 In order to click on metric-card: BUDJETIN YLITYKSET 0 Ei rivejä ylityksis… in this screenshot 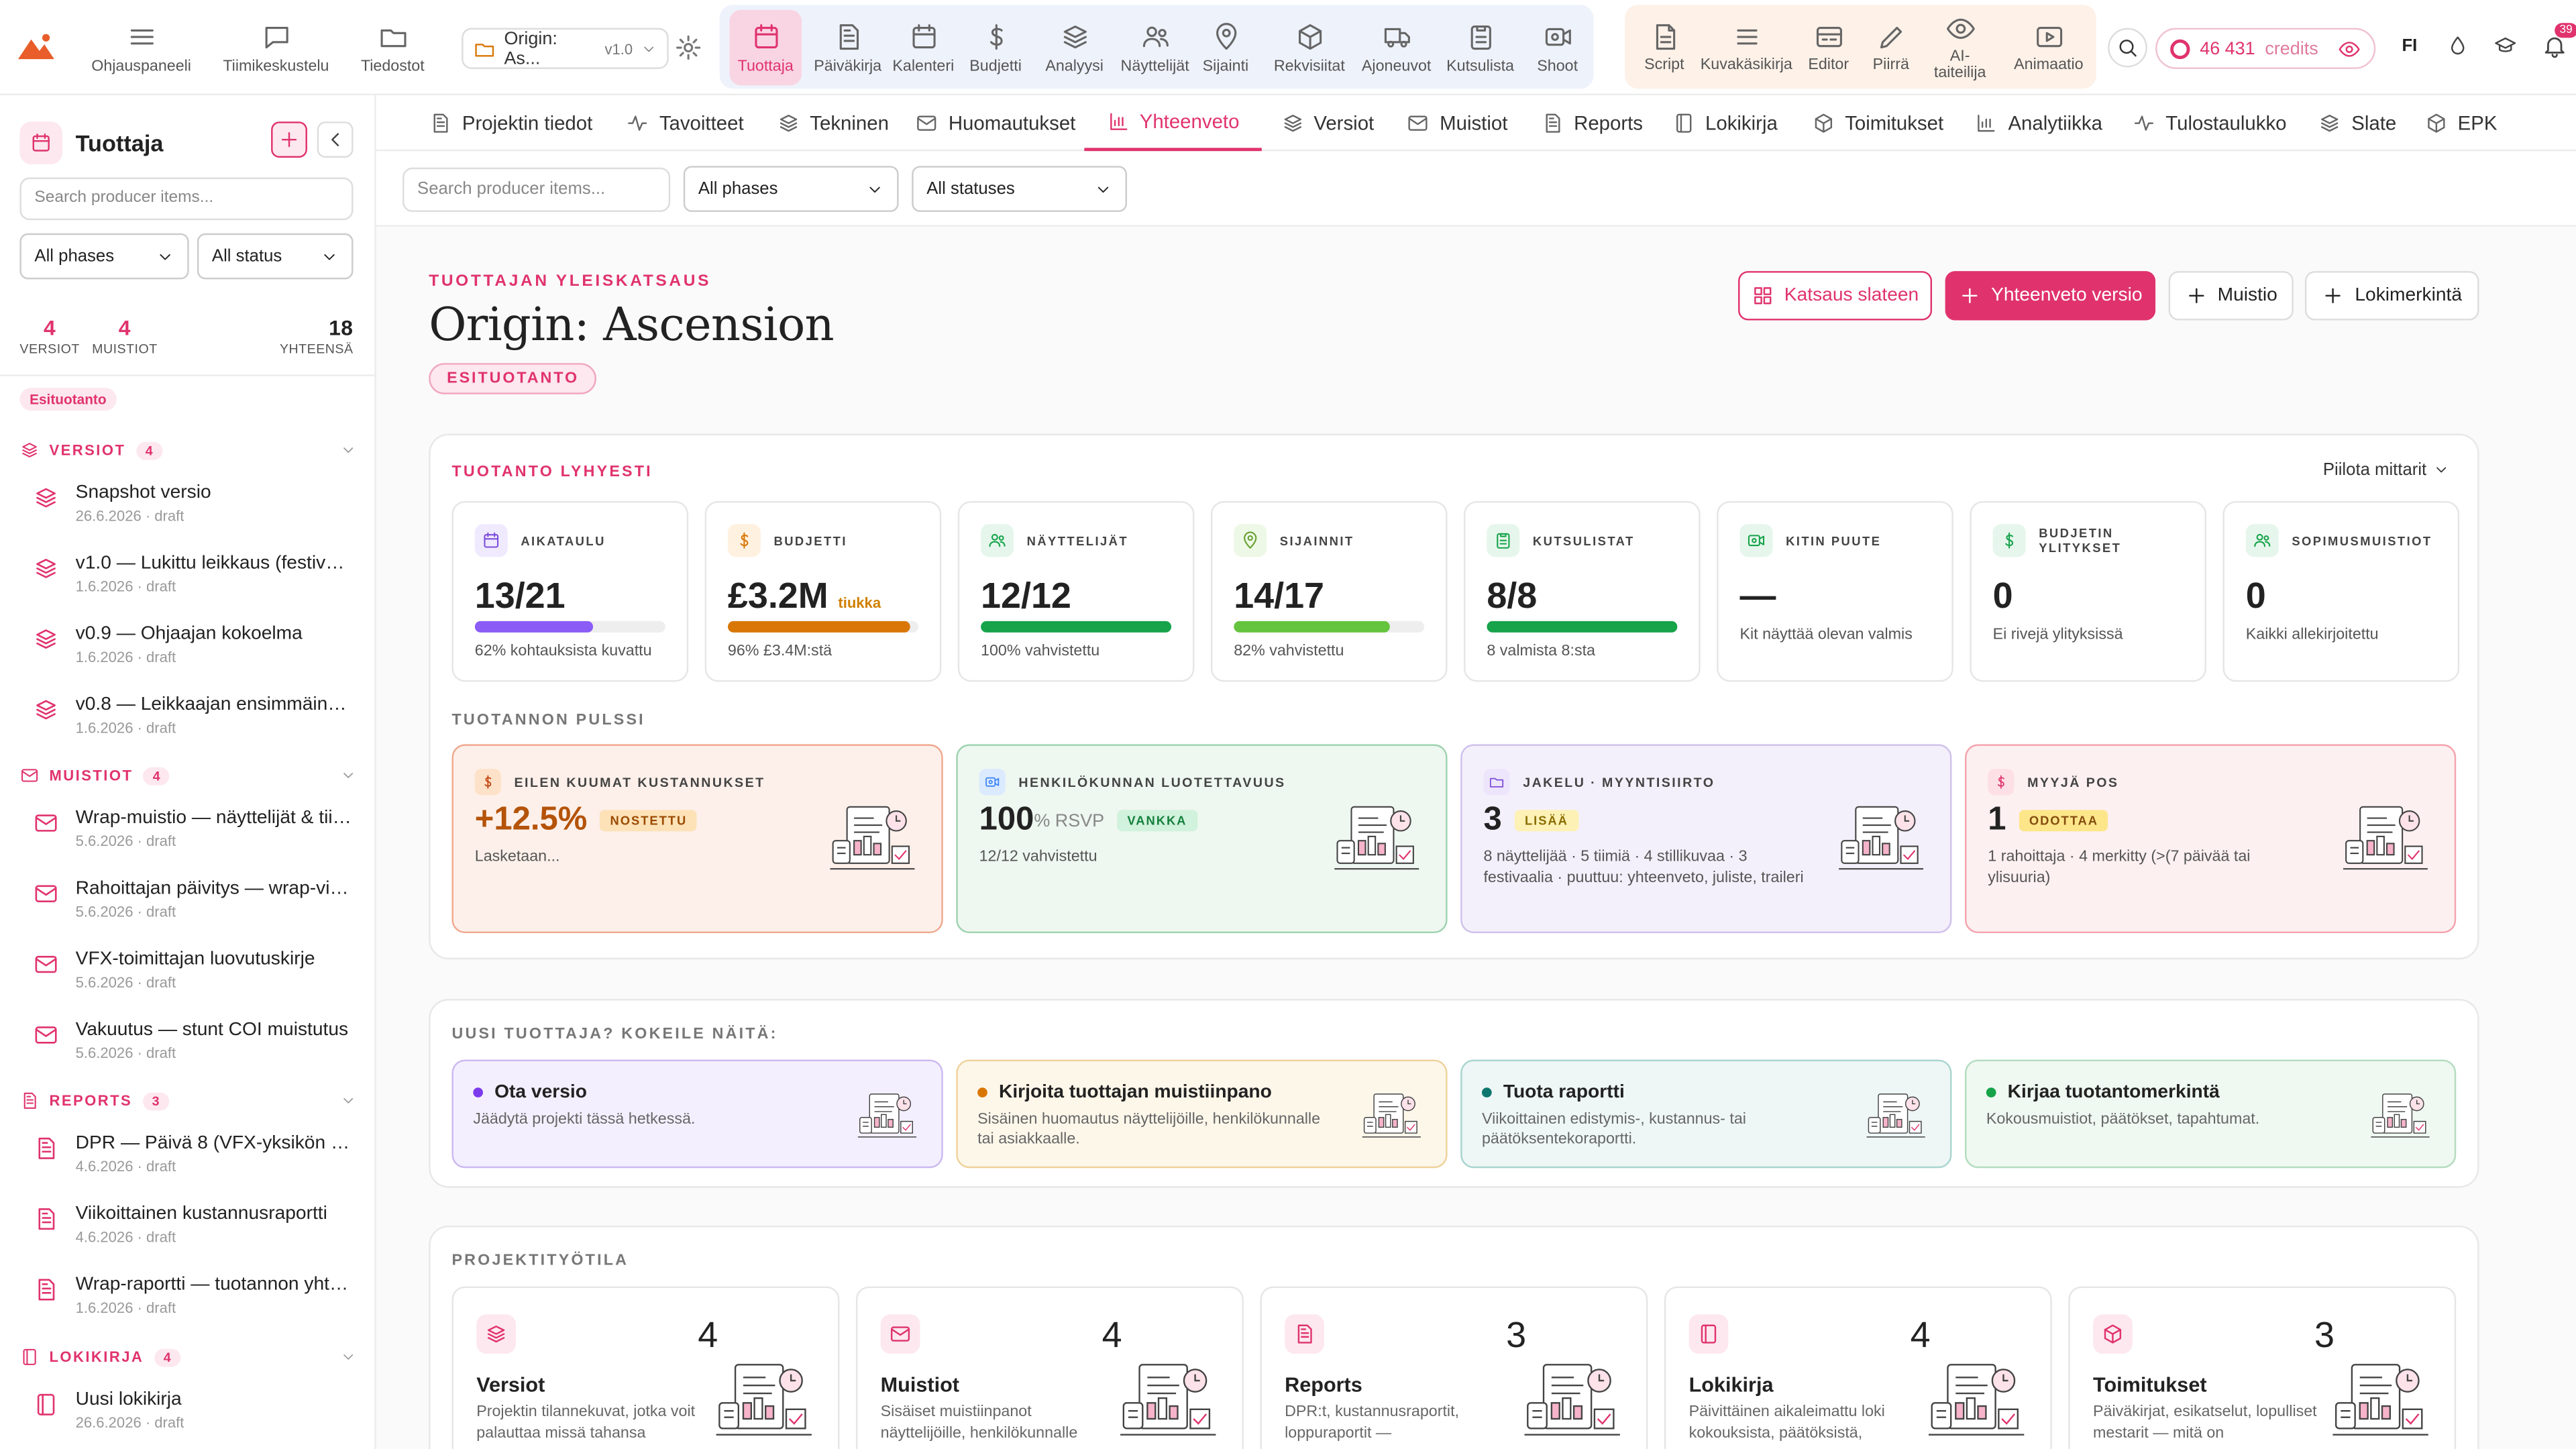, I will do `click(2088, 591)`.